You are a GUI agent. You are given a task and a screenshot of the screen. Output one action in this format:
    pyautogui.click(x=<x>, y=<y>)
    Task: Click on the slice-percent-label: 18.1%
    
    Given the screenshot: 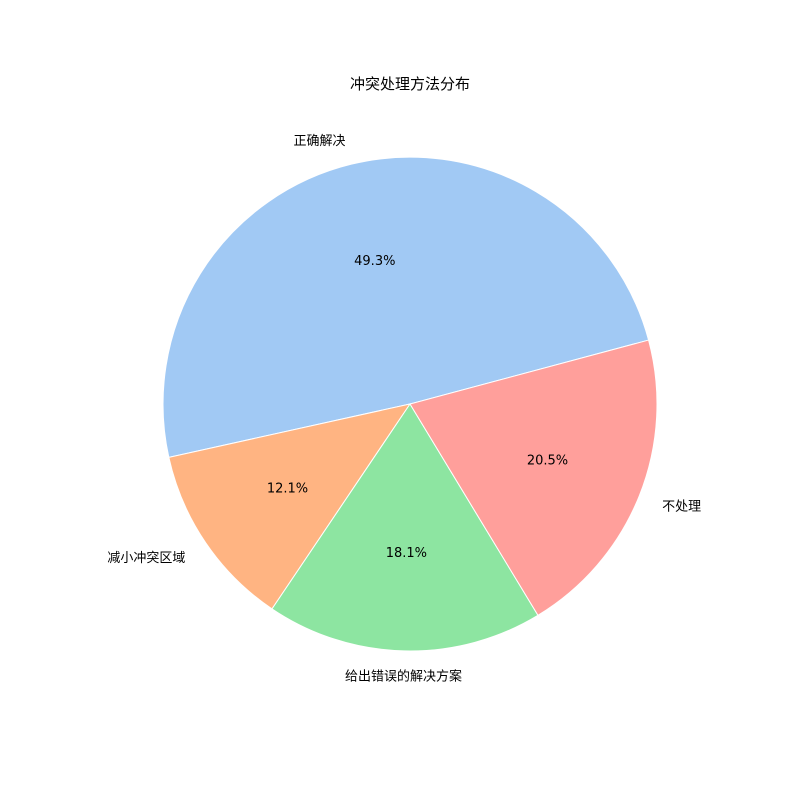 What is the action you would take?
    pyautogui.click(x=406, y=553)
    